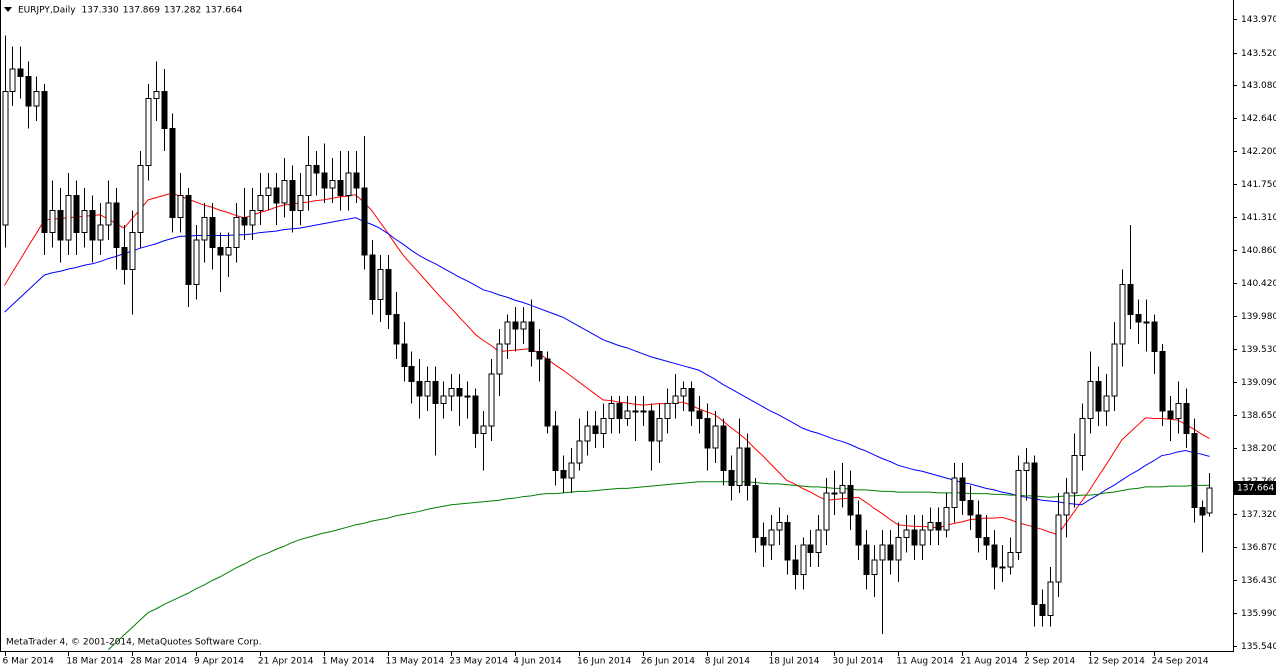 This screenshot has height=668, width=1276. What do you see at coordinates (1255, 488) in the screenshot?
I see `current-price-box` at bounding box center [1255, 488].